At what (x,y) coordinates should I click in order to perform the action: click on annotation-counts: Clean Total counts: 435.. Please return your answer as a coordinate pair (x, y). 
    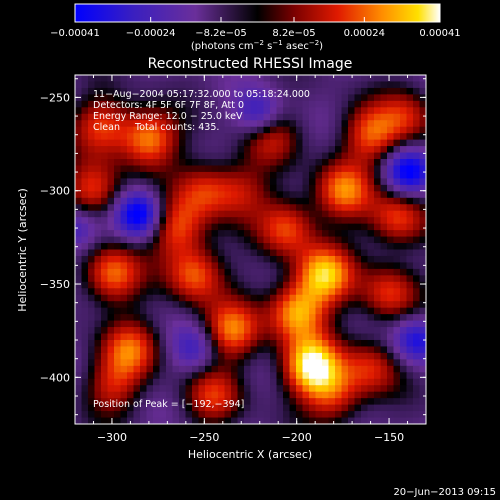
    Looking at the image, I should click on (156, 127).